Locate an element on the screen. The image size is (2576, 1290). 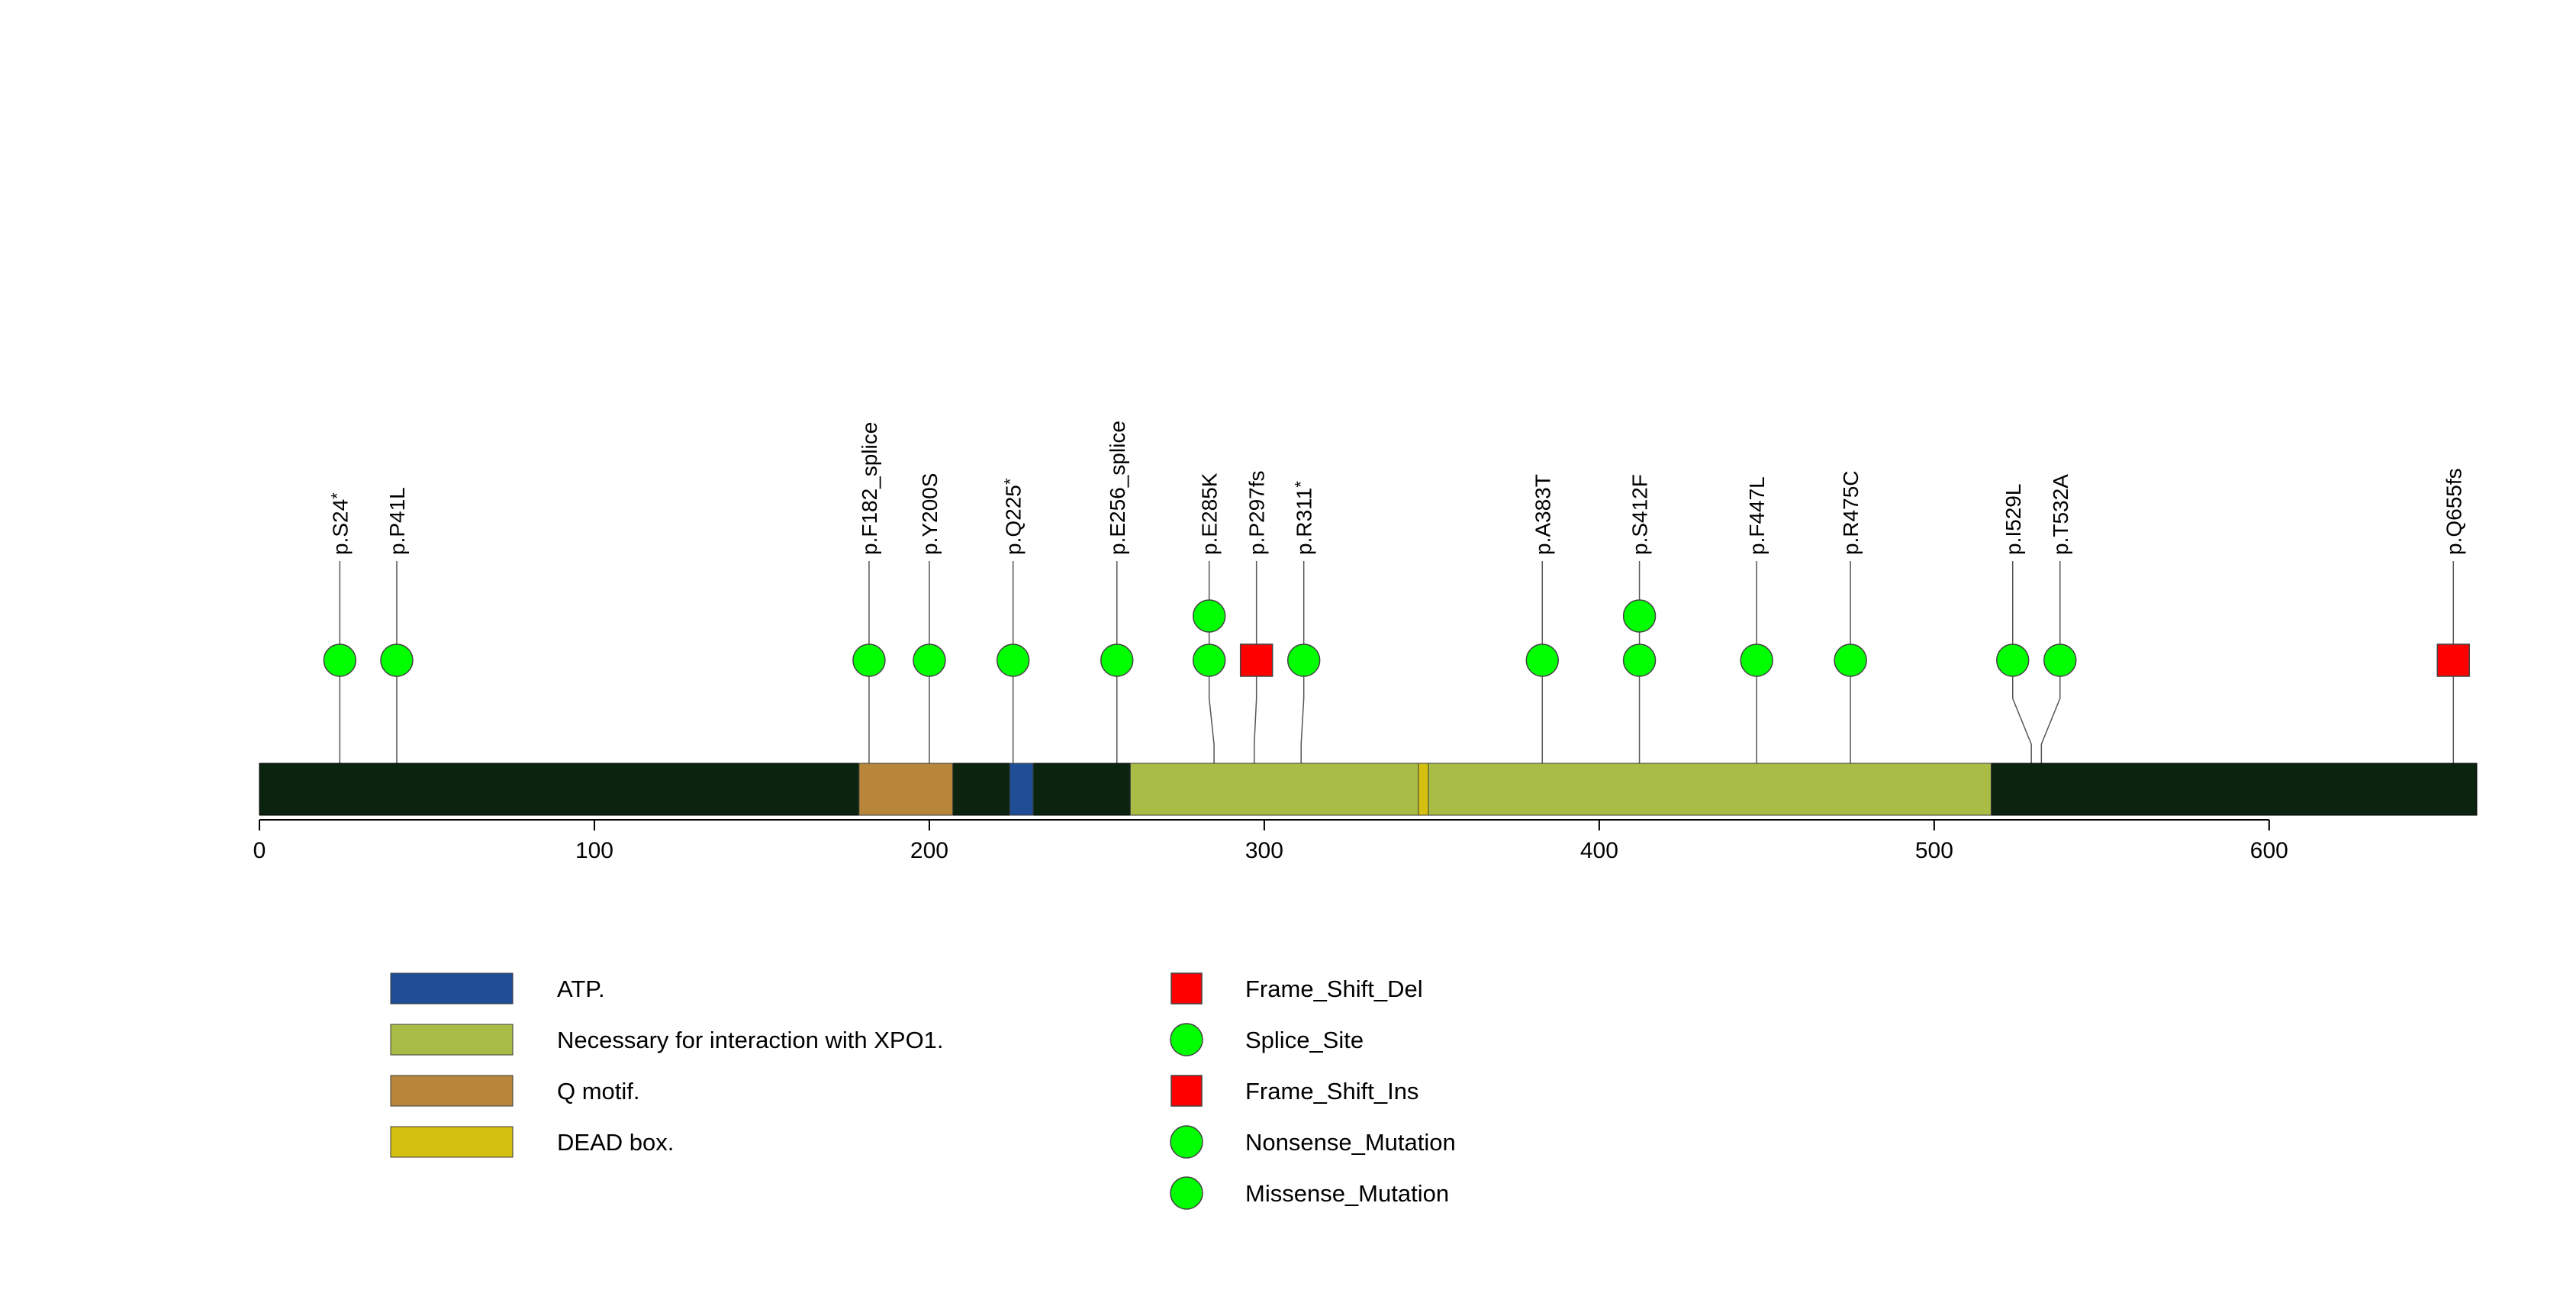
protein-backbone-group is located at coordinates (1368, 789).